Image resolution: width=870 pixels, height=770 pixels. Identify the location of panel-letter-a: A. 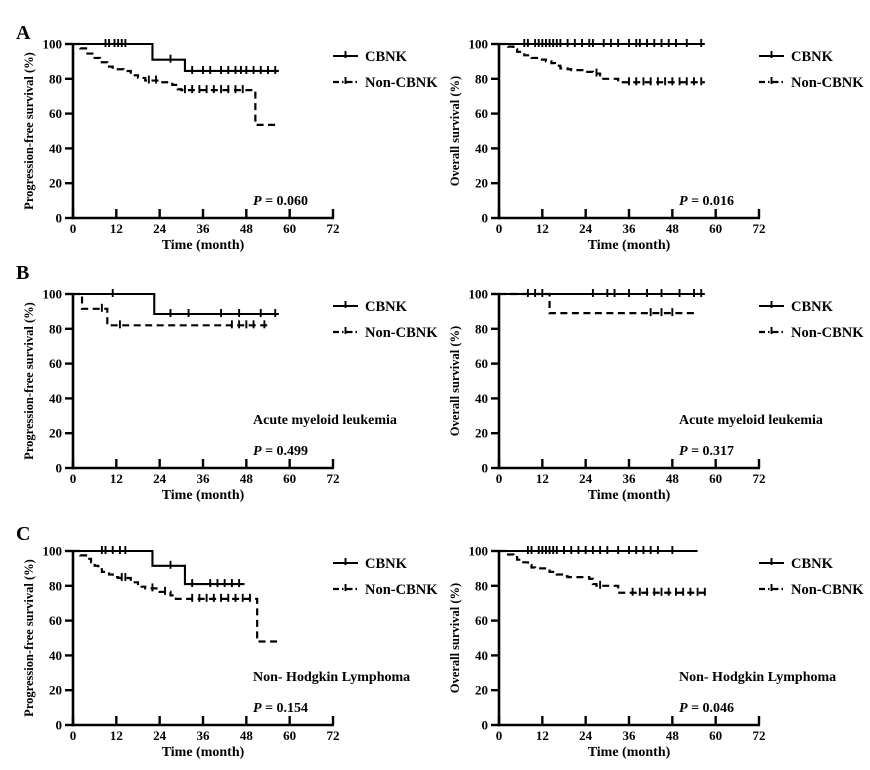
(23, 33).